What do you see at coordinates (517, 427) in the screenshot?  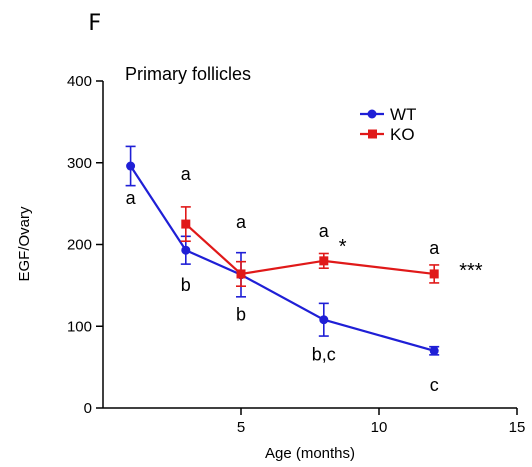 I see `x-tick-label: 15` at bounding box center [517, 427].